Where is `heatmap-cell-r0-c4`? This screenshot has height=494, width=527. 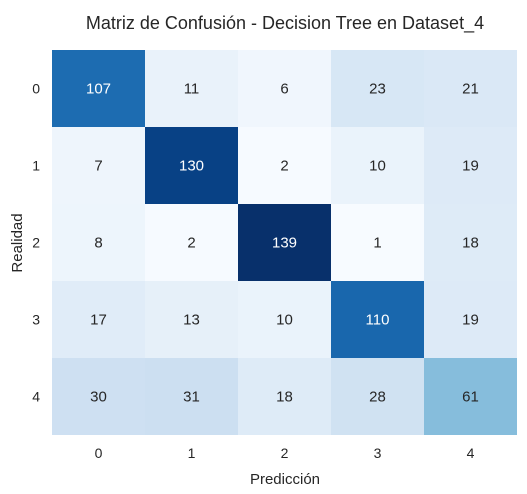 heatmap-cell-r0-c4 is located at coordinates (470, 88).